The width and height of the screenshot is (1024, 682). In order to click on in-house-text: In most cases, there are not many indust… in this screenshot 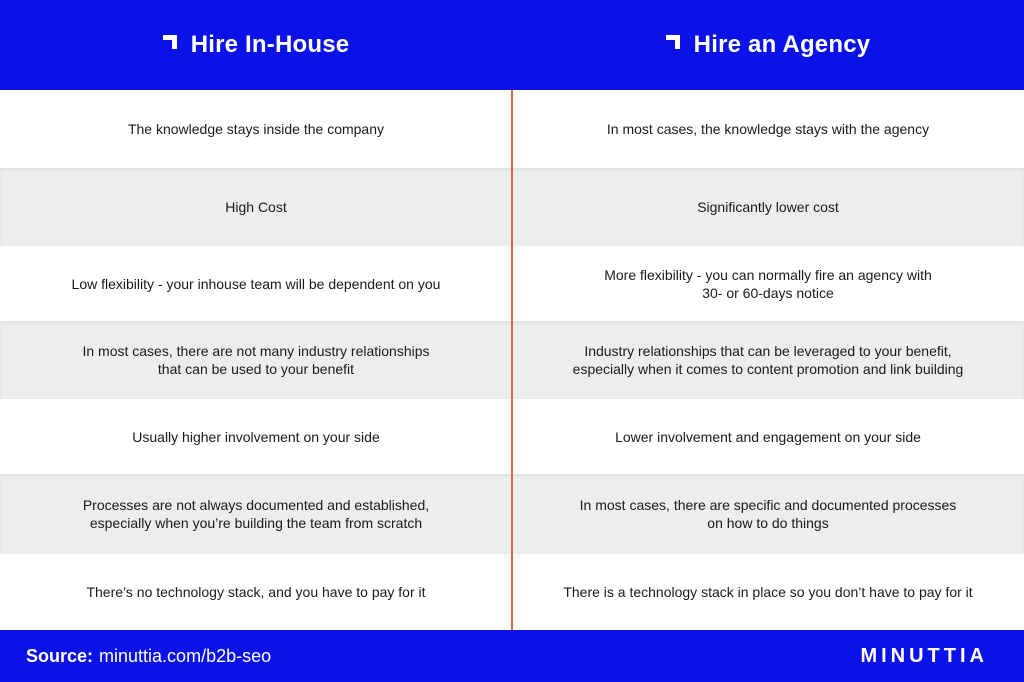, I will do `click(256, 360)`.